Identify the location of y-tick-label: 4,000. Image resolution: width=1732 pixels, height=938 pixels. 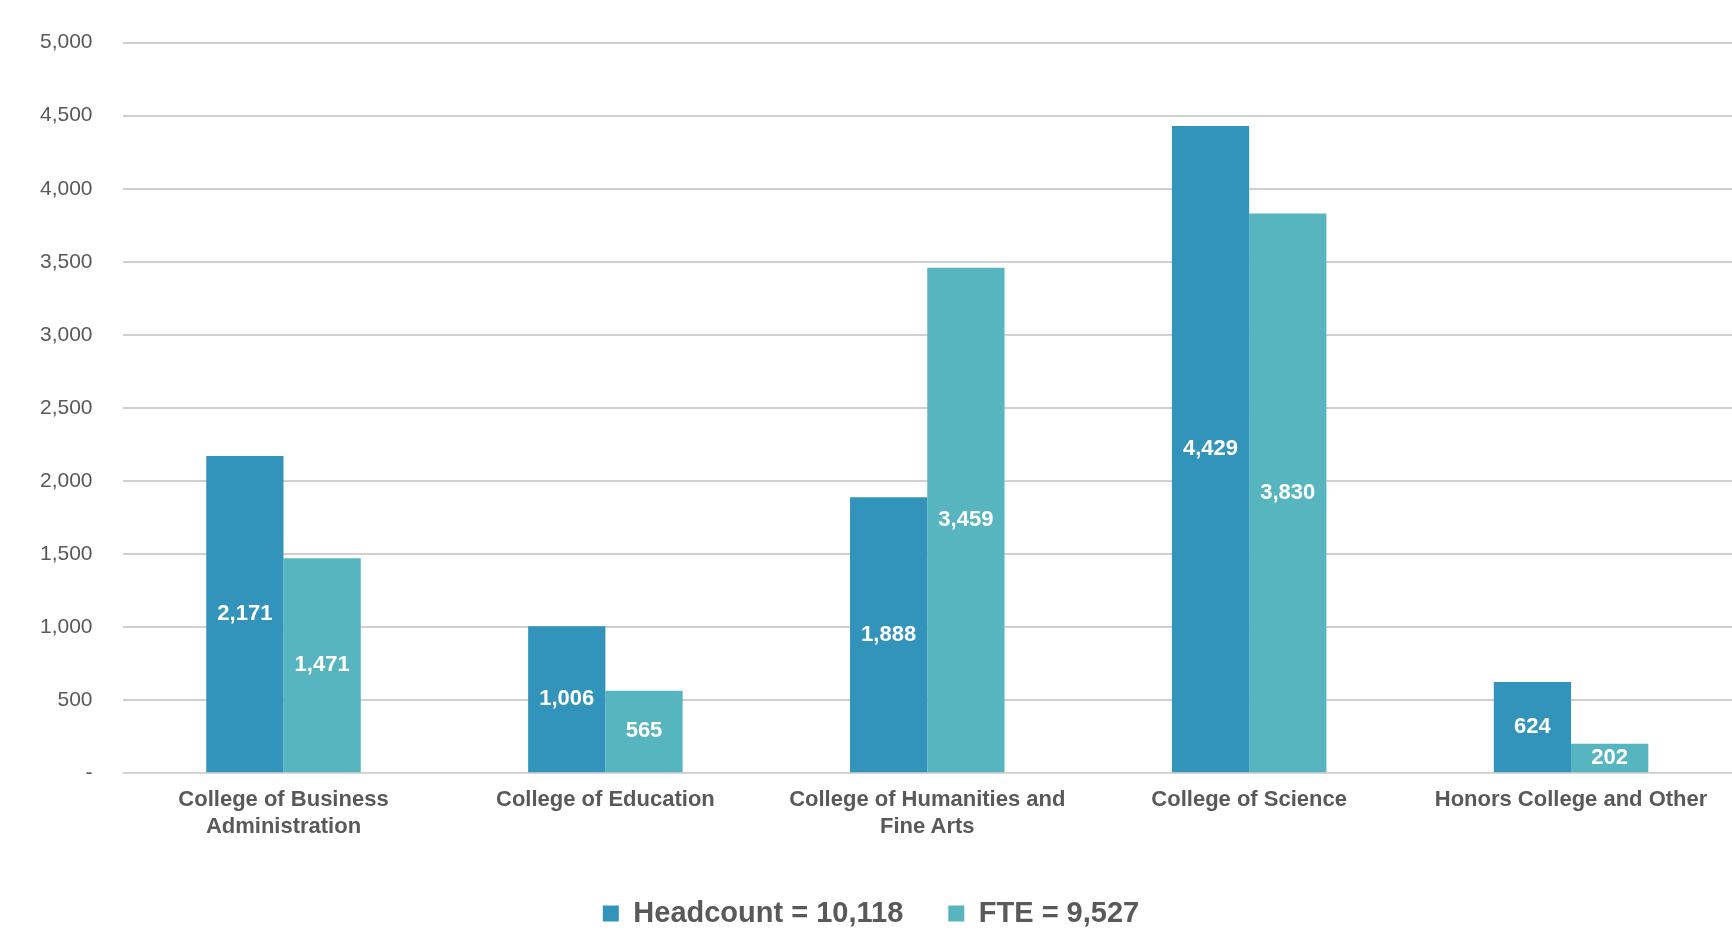
(66, 187).